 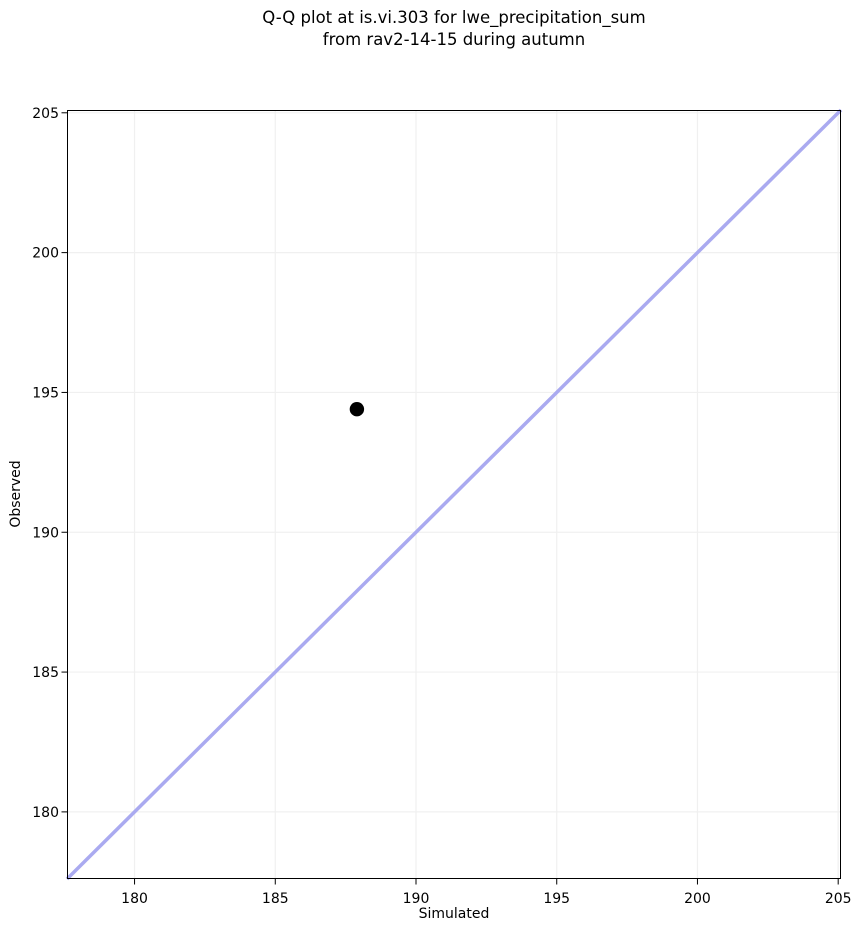 I want to click on y-tick-label: 180, so click(x=45, y=813).